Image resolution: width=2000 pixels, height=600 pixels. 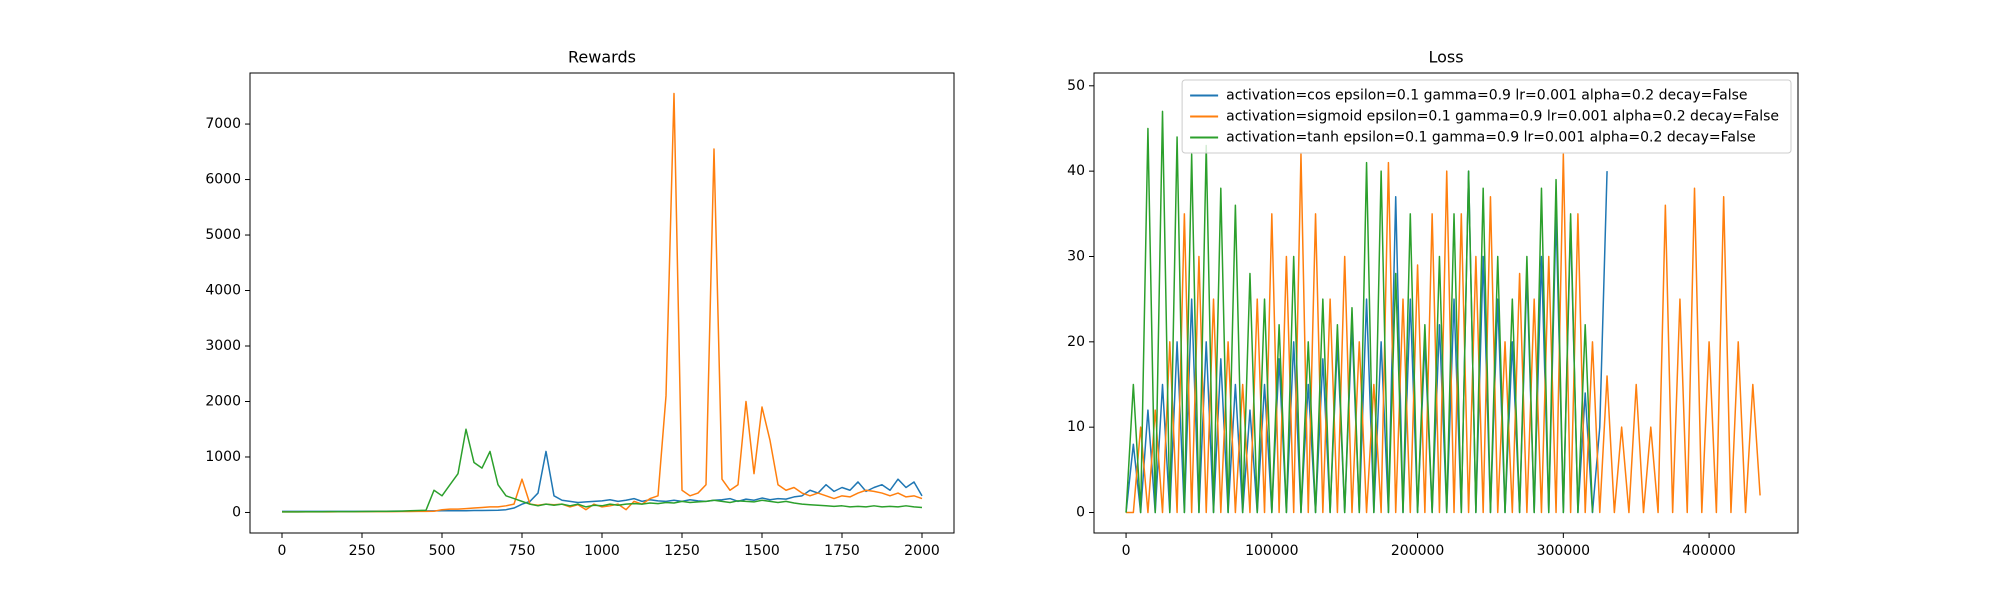 I want to click on x-tick-label: 1250, so click(x=682, y=551).